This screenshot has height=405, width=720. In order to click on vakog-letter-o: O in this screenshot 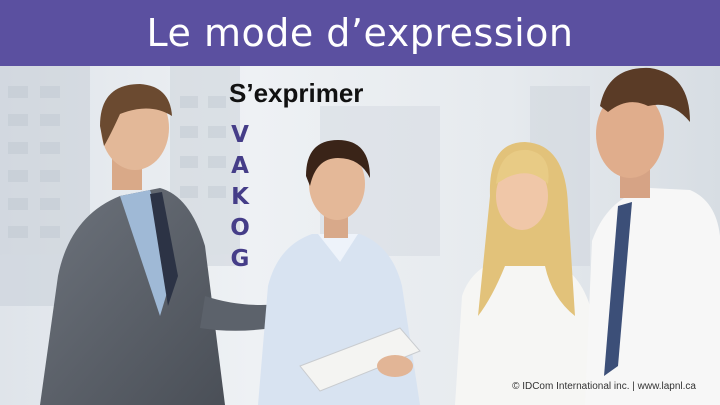, I will do `click(240, 228)`.